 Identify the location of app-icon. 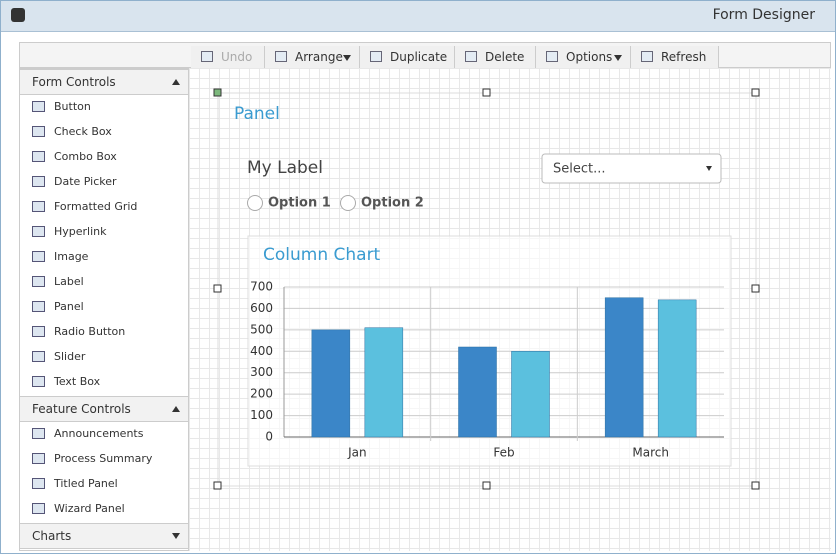
(18, 15).